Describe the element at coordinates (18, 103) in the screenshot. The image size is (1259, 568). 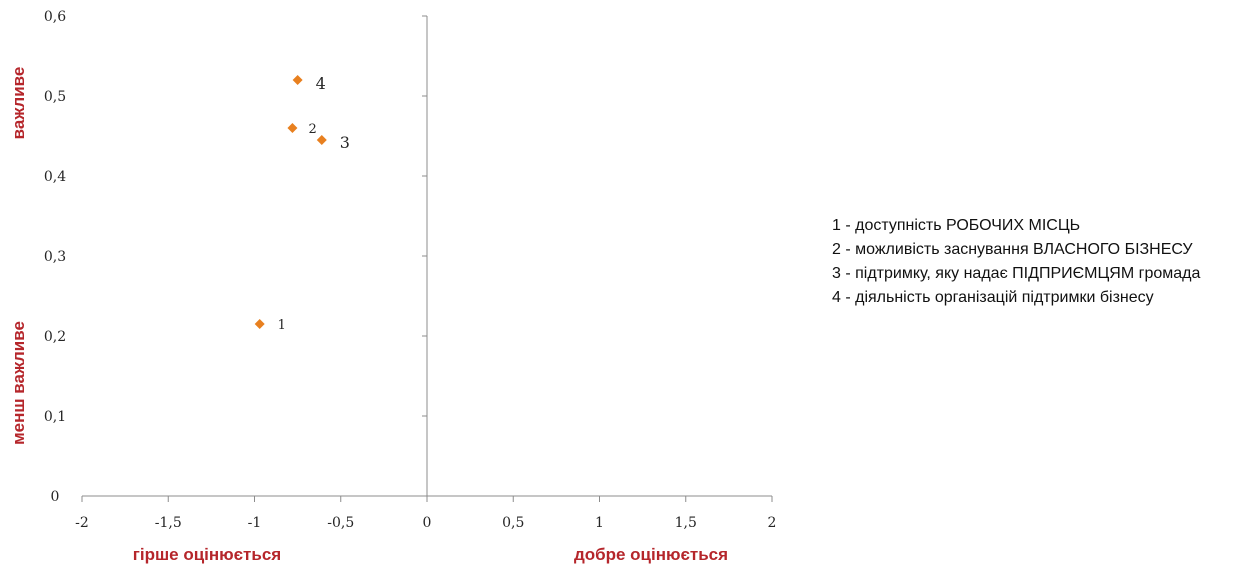
I see `y-caption-important: важливе` at that location.